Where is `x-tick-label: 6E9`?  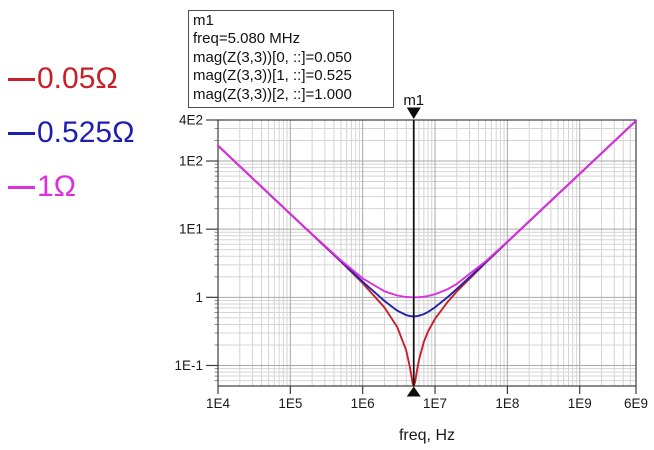
x-tick-label: 6E9 is located at coordinates (636, 403).